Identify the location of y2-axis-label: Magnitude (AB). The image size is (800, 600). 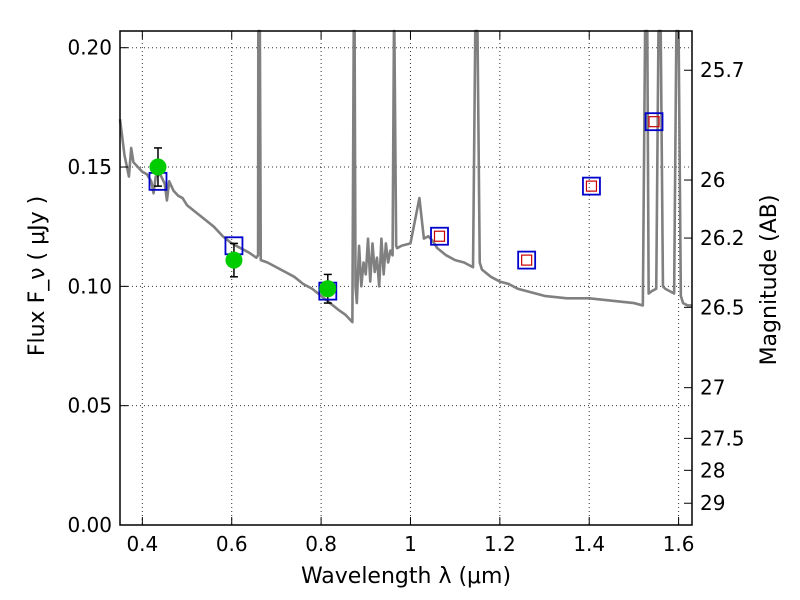
(769, 280).